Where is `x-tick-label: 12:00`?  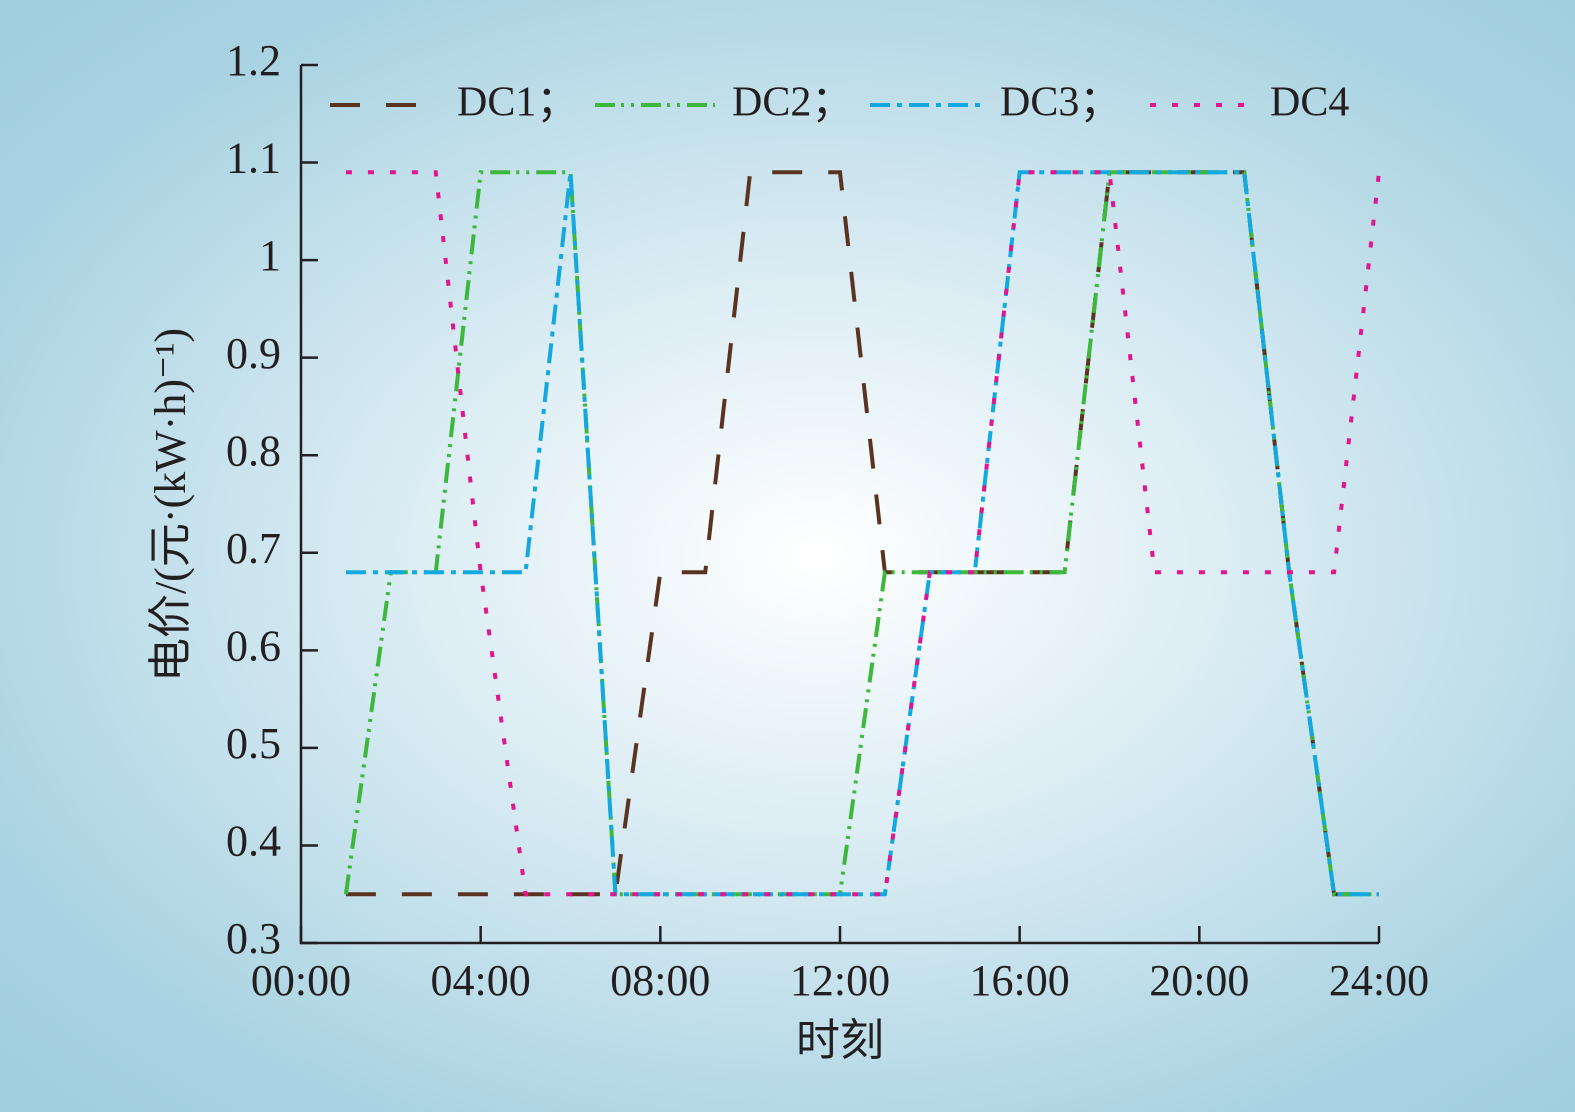
x-tick-label: 12:00 is located at coordinates (840, 980).